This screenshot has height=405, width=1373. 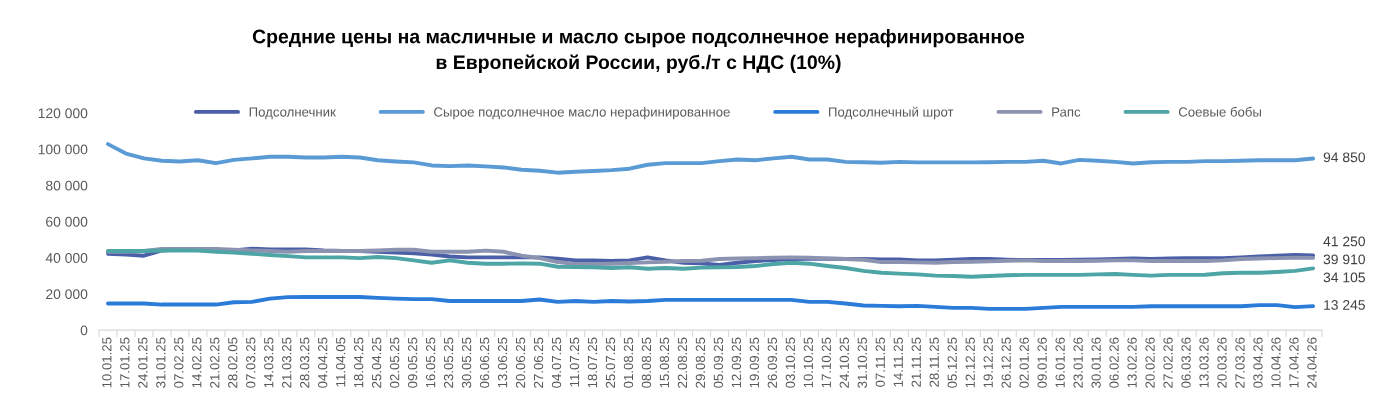 I want to click on x-tick-label: 29.08.25, so click(x=700, y=362).